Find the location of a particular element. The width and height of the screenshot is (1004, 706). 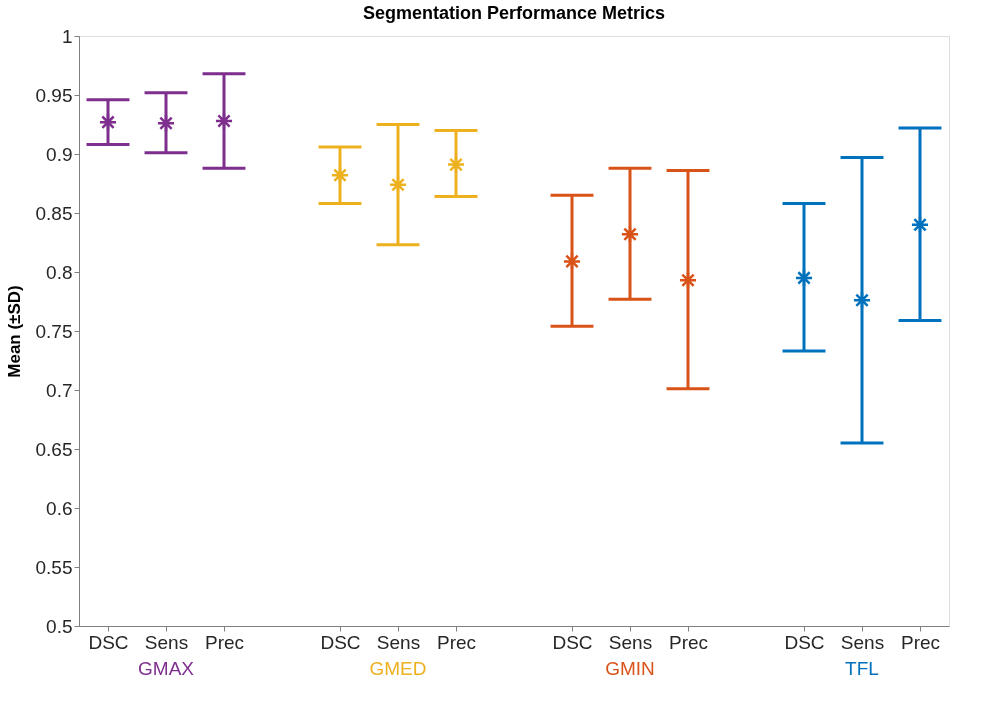

y-tick-label: 0.6 is located at coordinates (59, 508).